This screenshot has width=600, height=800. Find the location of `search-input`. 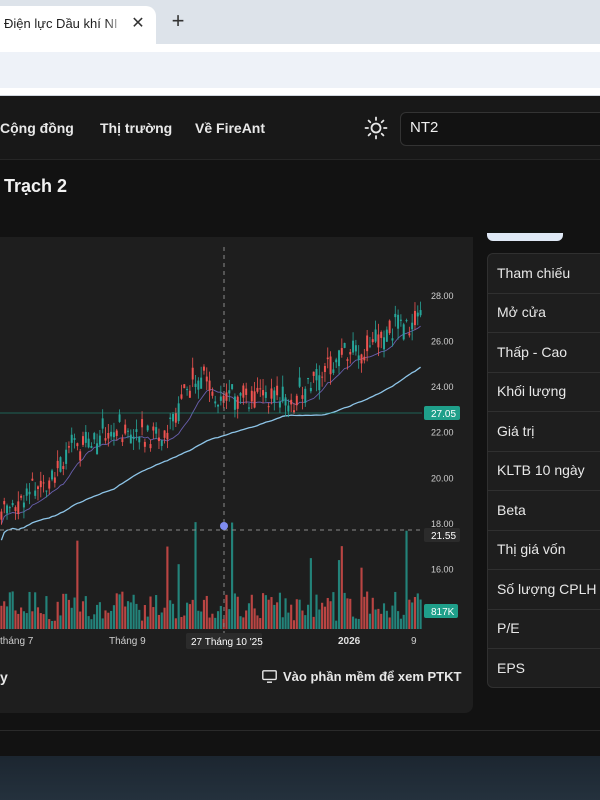

search-input is located at coordinates (500, 127).